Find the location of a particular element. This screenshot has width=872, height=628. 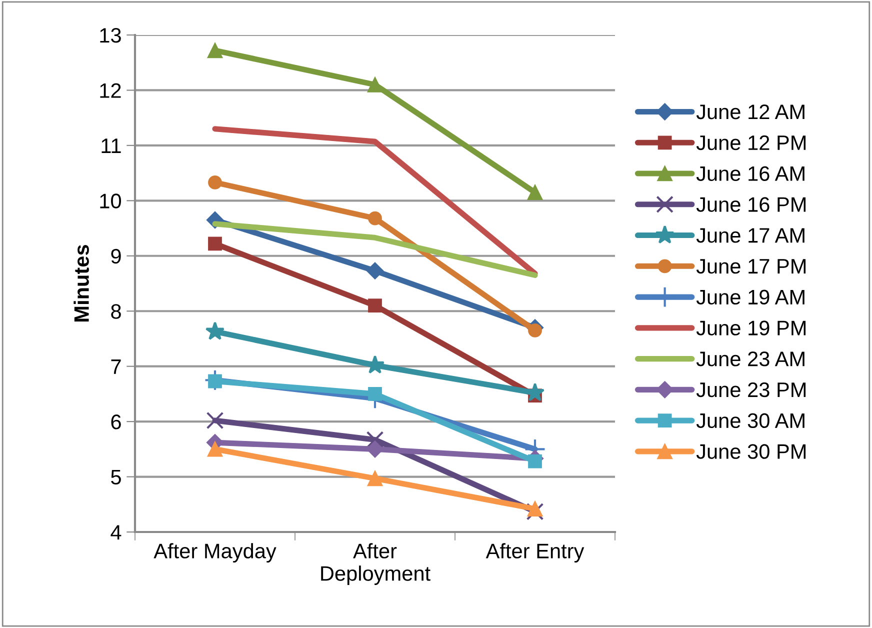

y-tick-label: 9 is located at coordinates (116, 256).